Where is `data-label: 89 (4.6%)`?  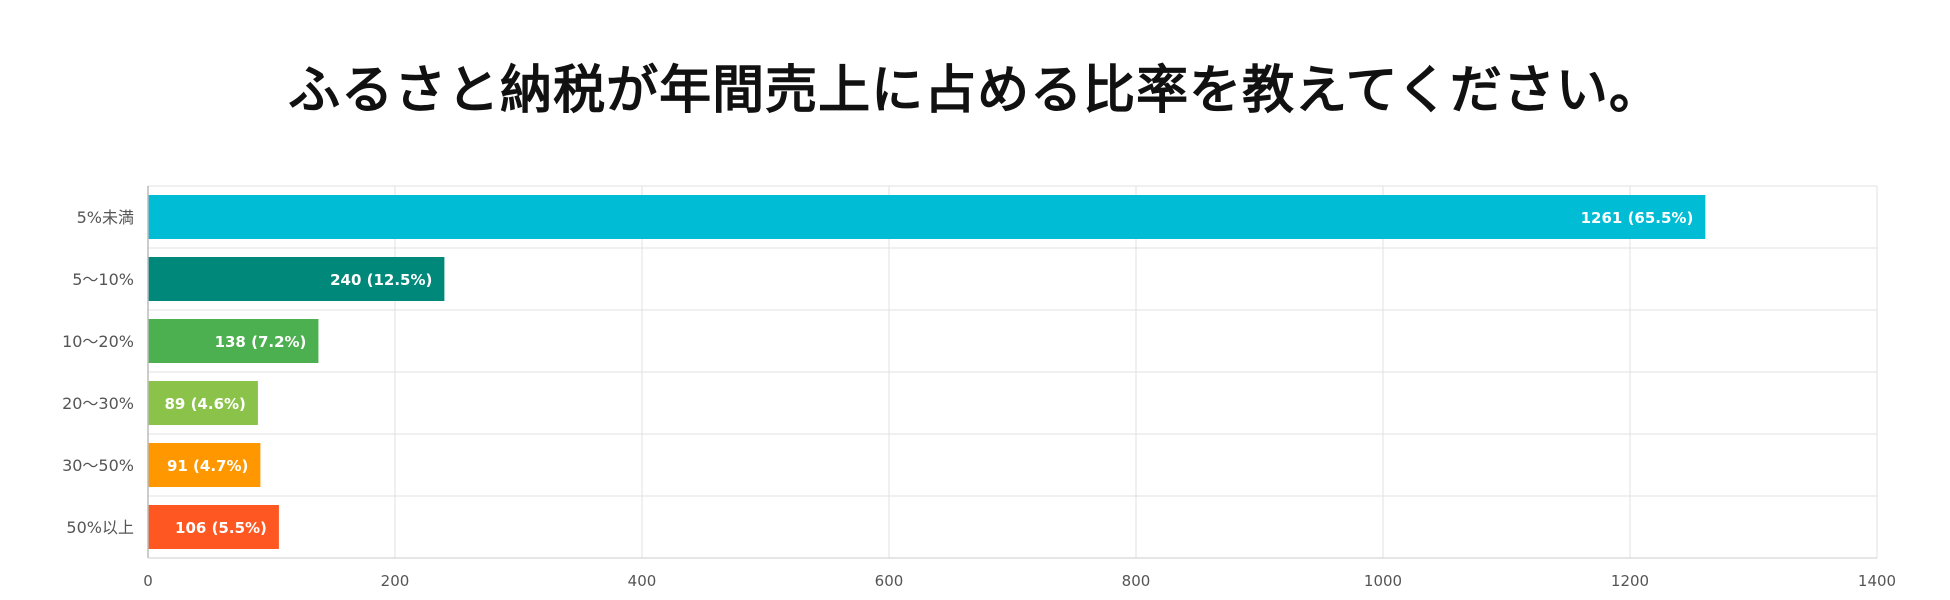 data-label: 89 (4.6%) is located at coordinates (204, 404).